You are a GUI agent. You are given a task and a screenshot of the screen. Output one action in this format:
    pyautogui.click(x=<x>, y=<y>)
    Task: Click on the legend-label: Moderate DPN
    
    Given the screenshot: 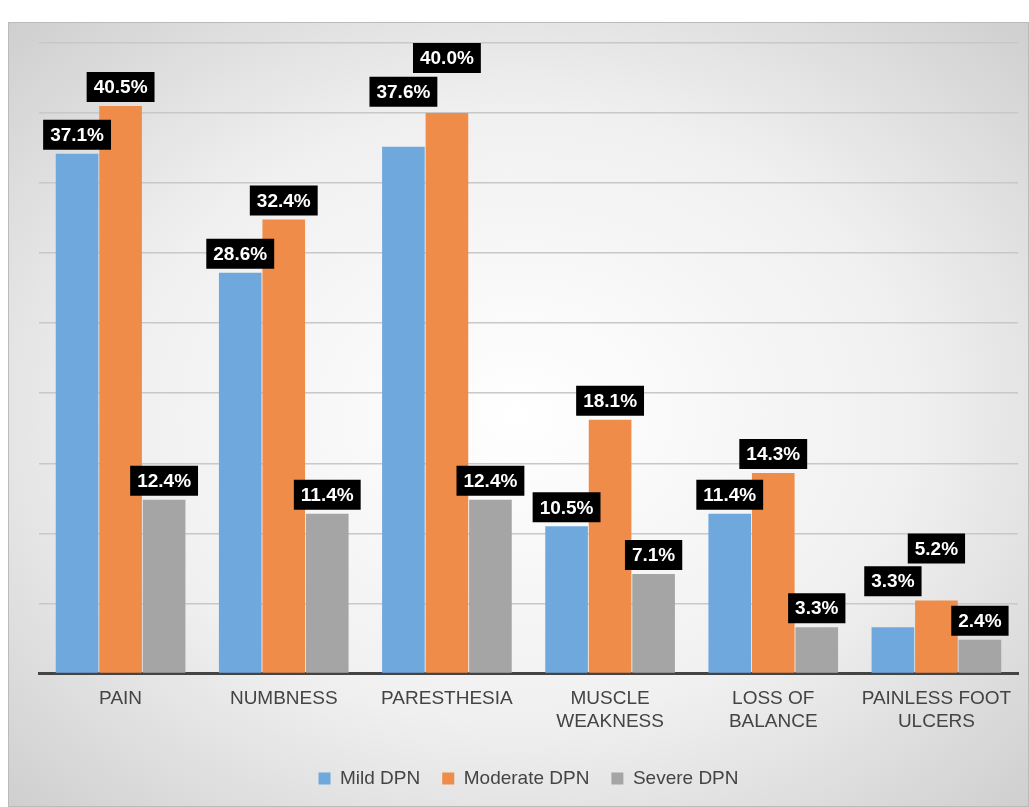 What is the action you would take?
    pyautogui.click(x=526, y=777)
    